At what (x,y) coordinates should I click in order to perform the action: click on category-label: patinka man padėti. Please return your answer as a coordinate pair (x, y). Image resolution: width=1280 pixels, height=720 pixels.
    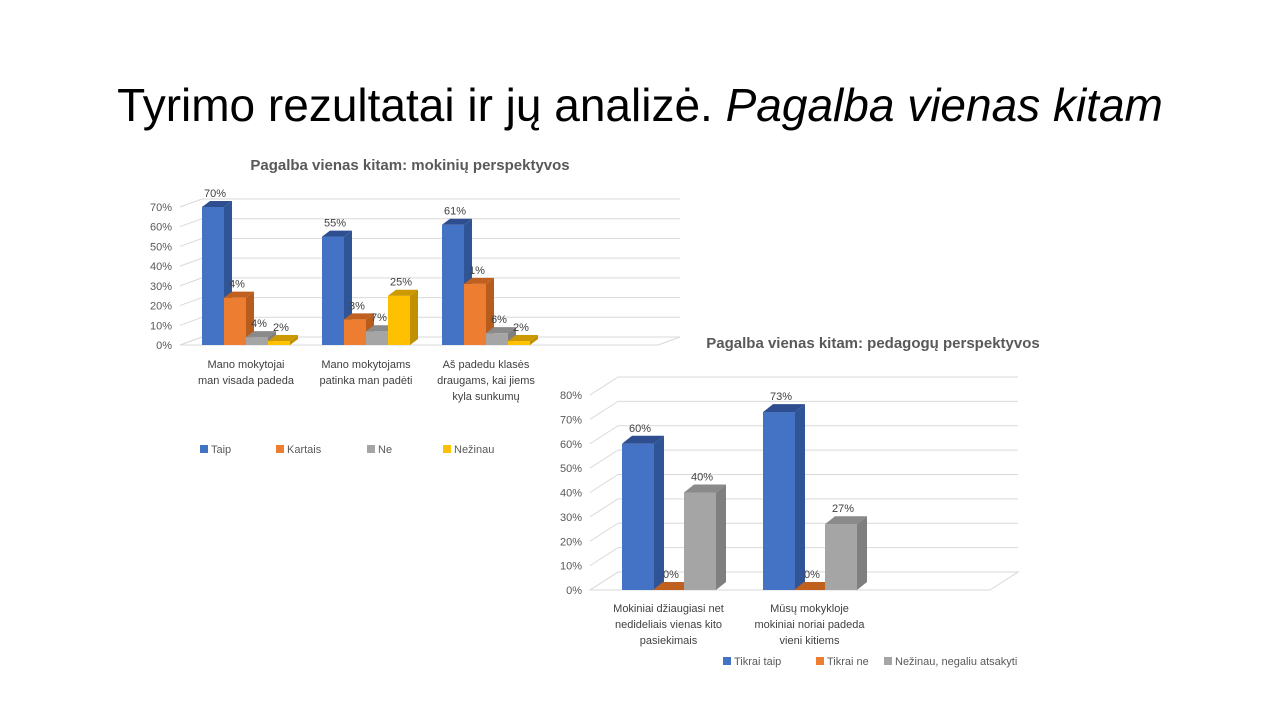
    Looking at the image, I should click on (366, 381).